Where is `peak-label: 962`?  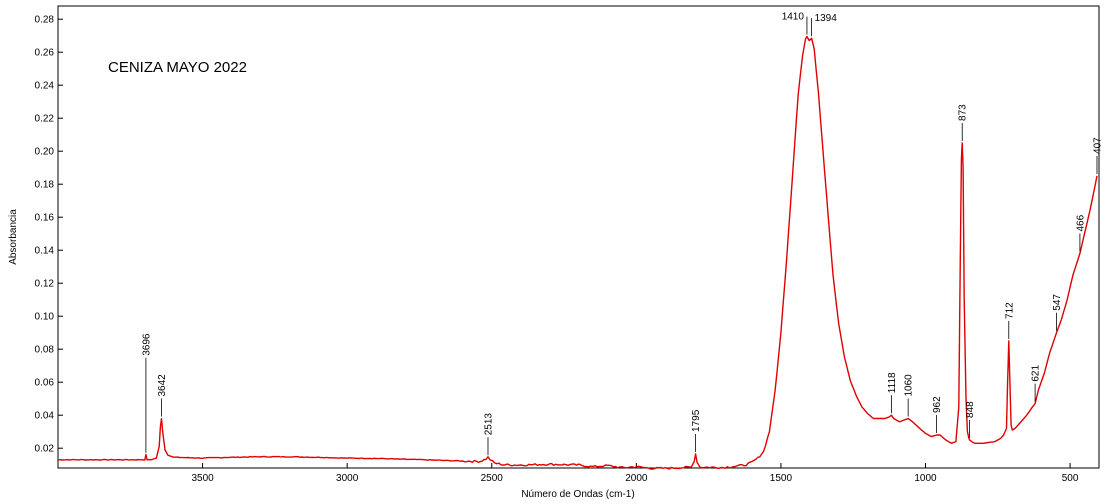 peak-label: 962 is located at coordinates (937, 404).